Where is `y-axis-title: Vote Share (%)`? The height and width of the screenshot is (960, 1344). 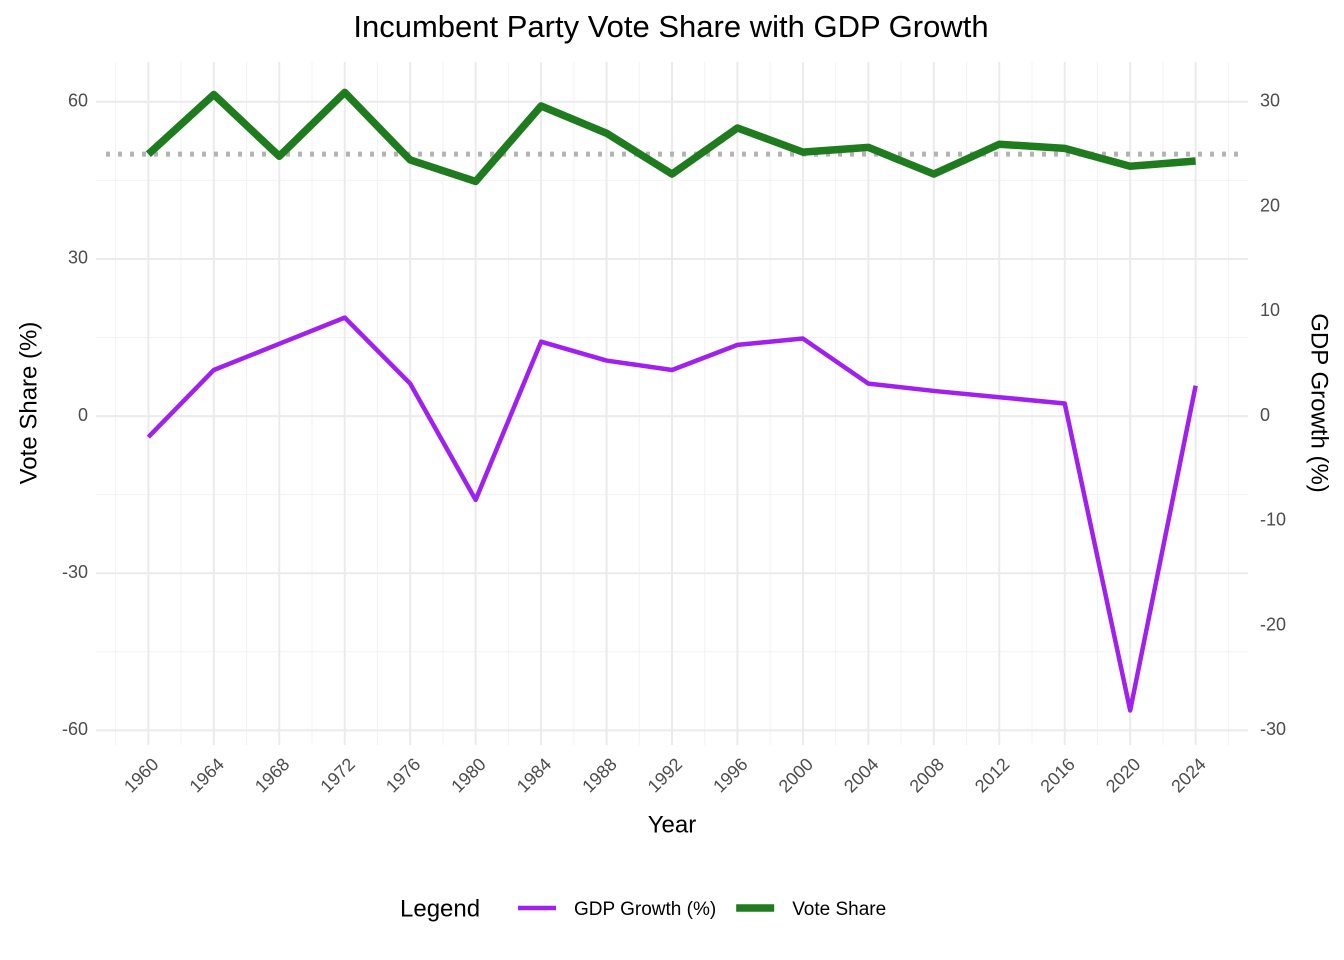
y-axis-title: Vote Share (%) is located at coordinates (28, 403).